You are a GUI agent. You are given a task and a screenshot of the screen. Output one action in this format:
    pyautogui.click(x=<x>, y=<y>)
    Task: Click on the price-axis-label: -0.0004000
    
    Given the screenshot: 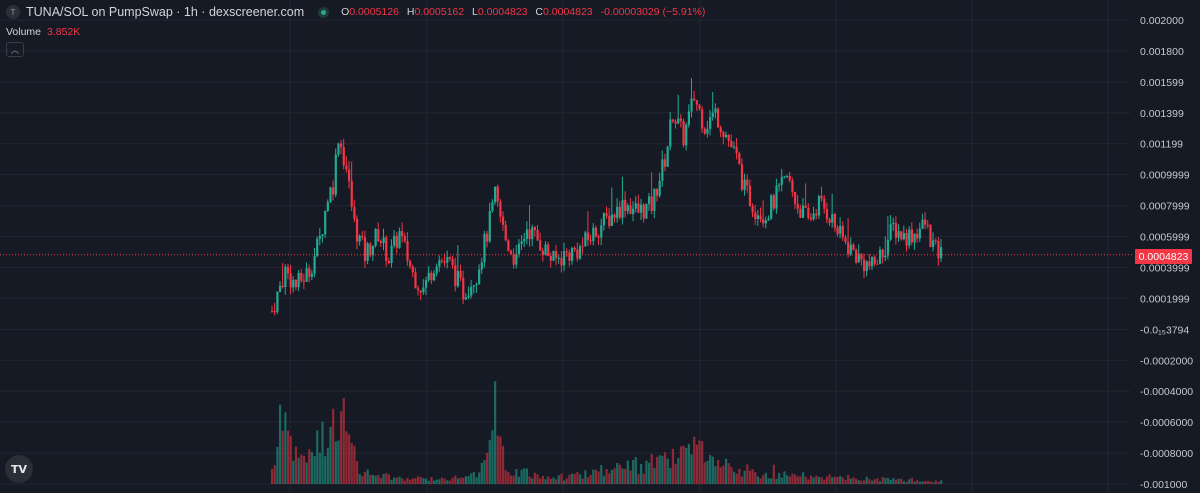 What is the action you would take?
    pyautogui.click(x=1166, y=392)
    